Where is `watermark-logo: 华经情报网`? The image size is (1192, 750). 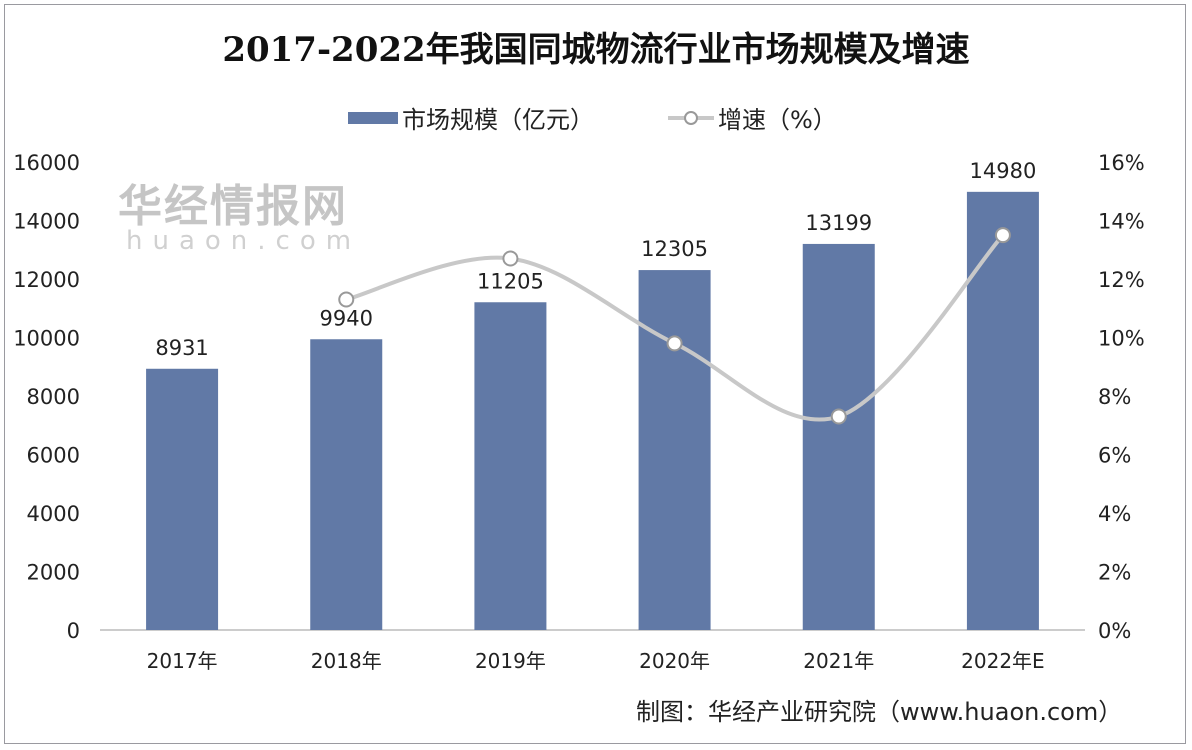
watermark-logo: 华经情报网 is located at coordinates (233, 206).